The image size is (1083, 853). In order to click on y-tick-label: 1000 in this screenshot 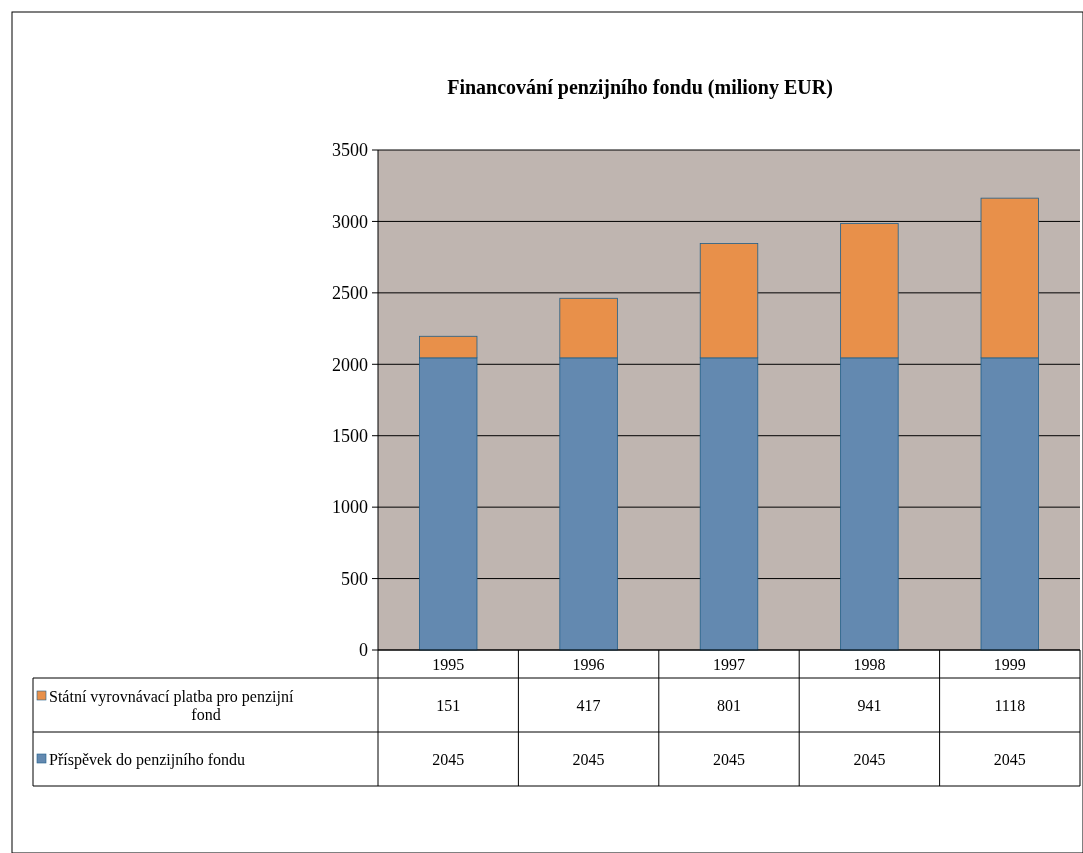, I will do `click(350, 507)`.